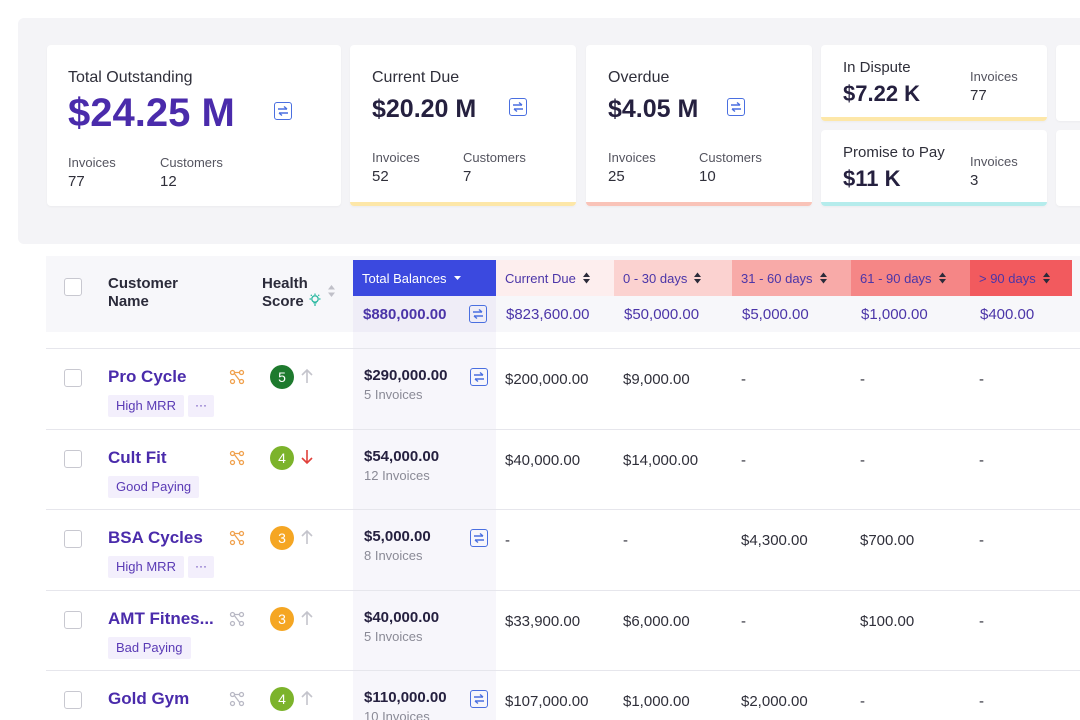 This screenshot has width=1080, height=720. Describe the element at coordinates (406, 375) in the screenshot. I see `total-balance-value: $290,000.00` at that location.